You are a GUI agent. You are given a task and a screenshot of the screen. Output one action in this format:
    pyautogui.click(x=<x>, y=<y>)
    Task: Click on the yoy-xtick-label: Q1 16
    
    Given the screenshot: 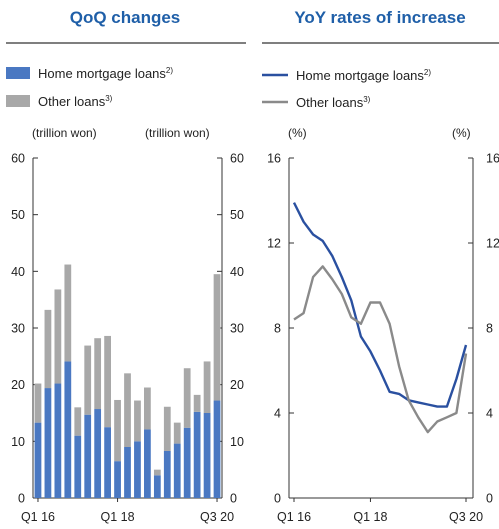 What is the action you would take?
    pyautogui.click(x=294, y=517)
    